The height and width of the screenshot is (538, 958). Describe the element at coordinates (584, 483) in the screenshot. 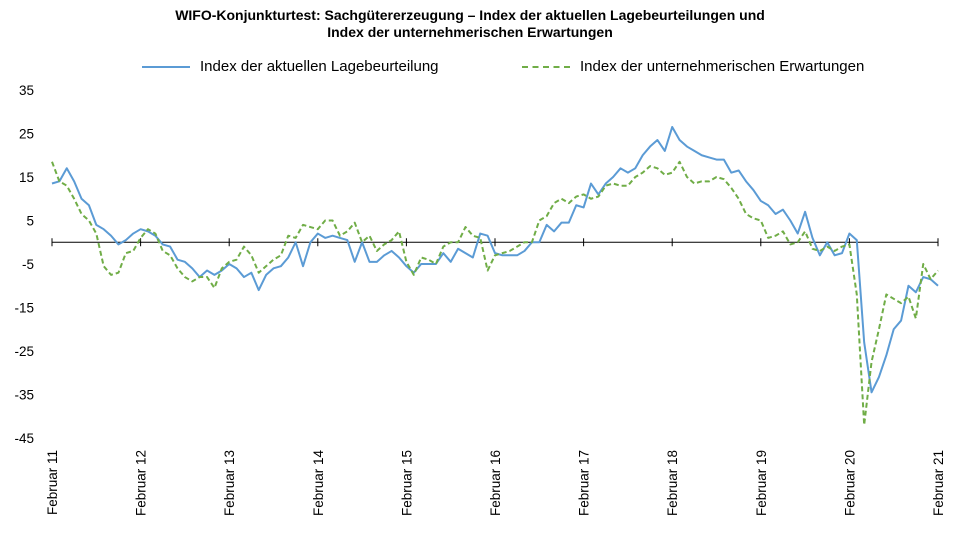

I see `x-tick-label-6: Februar 17` at that location.